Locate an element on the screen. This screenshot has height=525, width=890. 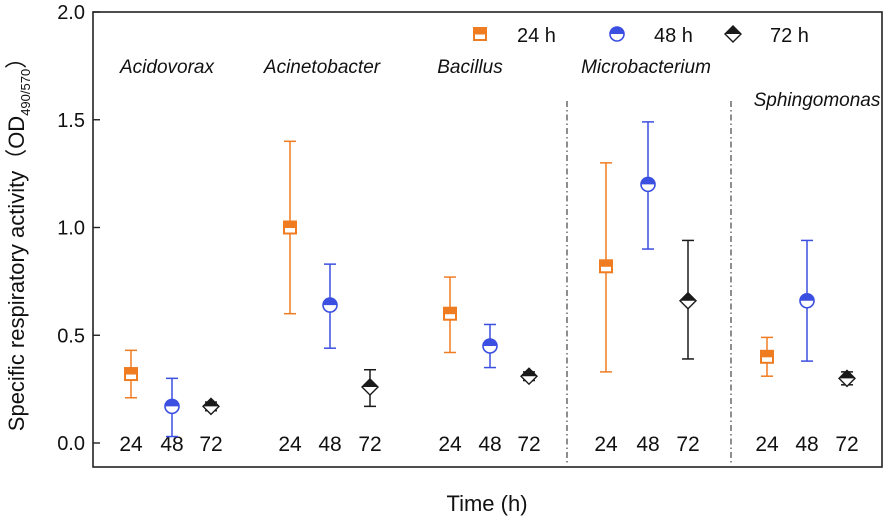
time-tick-labels: 24 48 72 24 48 72 24 48 72 24 48 72 24 48 72 is located at coordinates (488, 444).